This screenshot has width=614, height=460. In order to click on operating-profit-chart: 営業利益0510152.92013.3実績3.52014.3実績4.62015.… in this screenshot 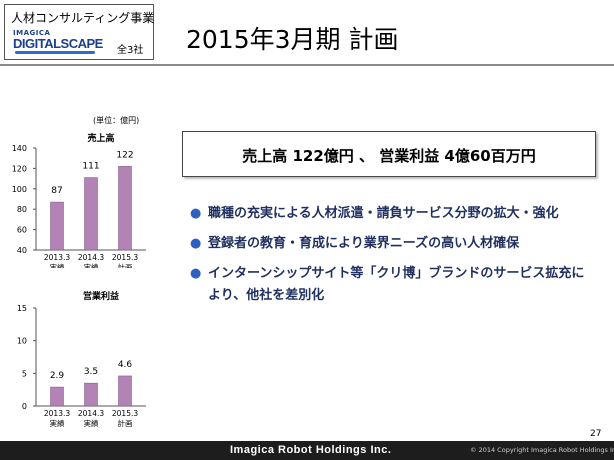, I will do `click(81, 359)`.